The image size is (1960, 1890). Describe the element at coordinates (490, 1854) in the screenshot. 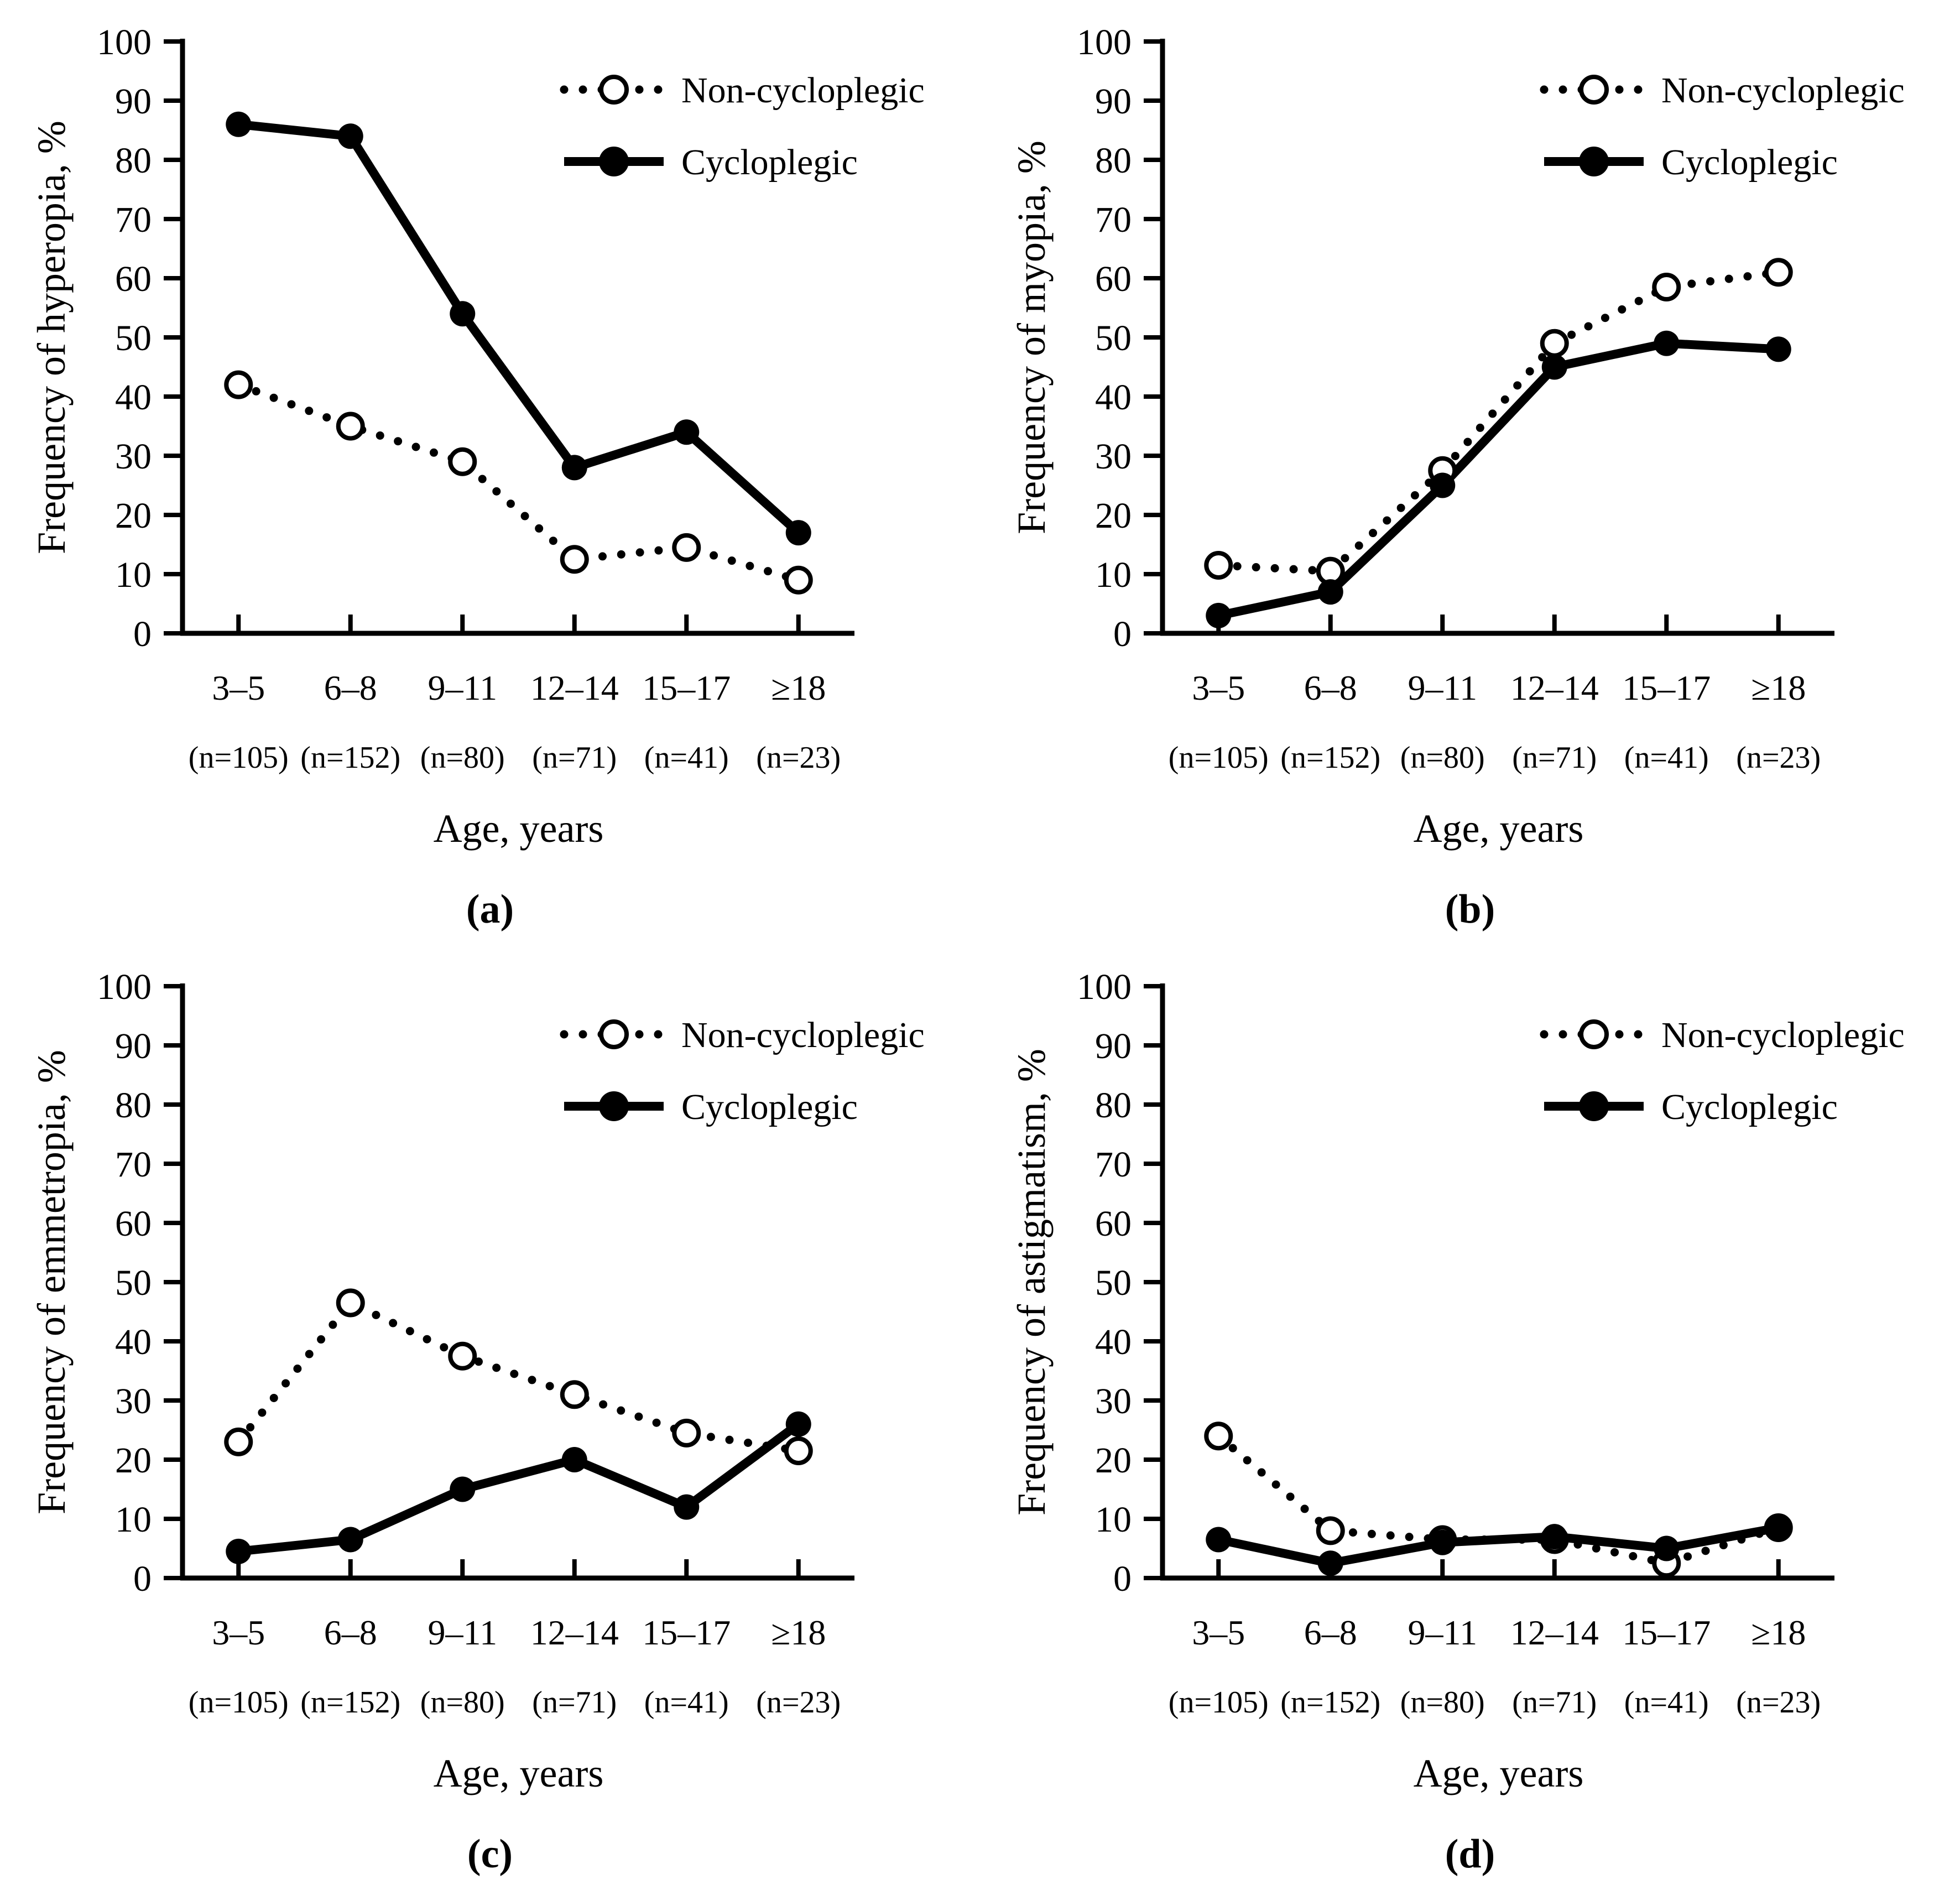

I see `panel-letter: (c)` at that location.